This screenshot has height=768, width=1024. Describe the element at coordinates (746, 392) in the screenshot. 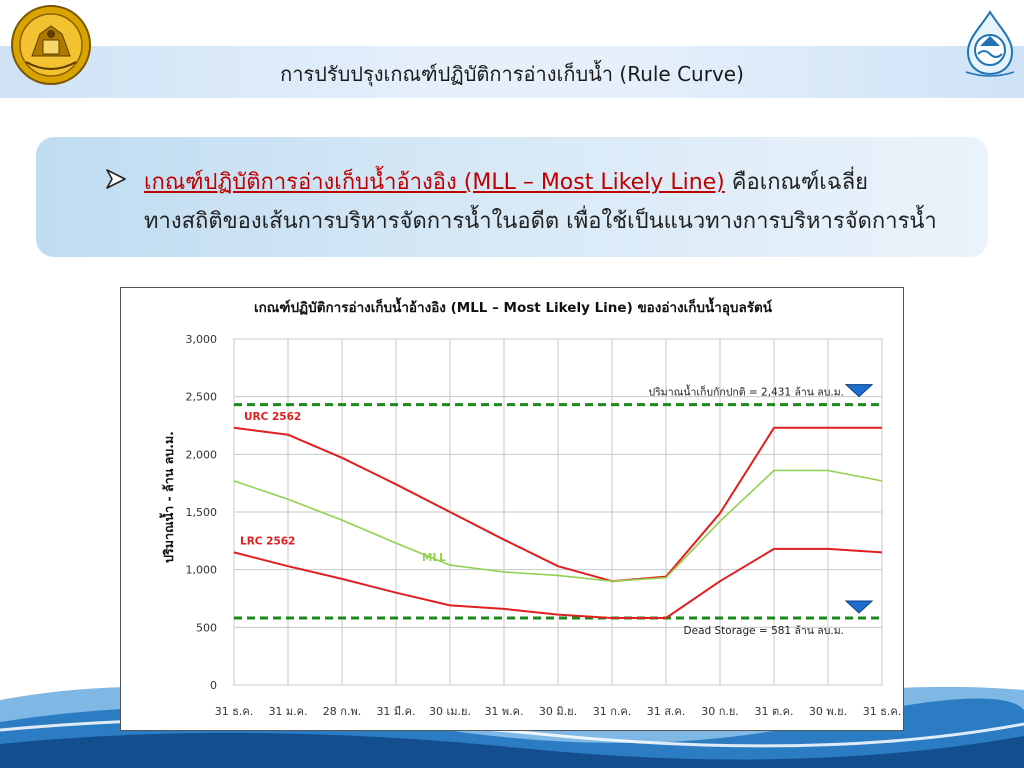

I see `normal-storage-label: ปริมาณน้ำเก็บกักปกติ = 2,431 ล้าน ลบ.ม.` at that location.